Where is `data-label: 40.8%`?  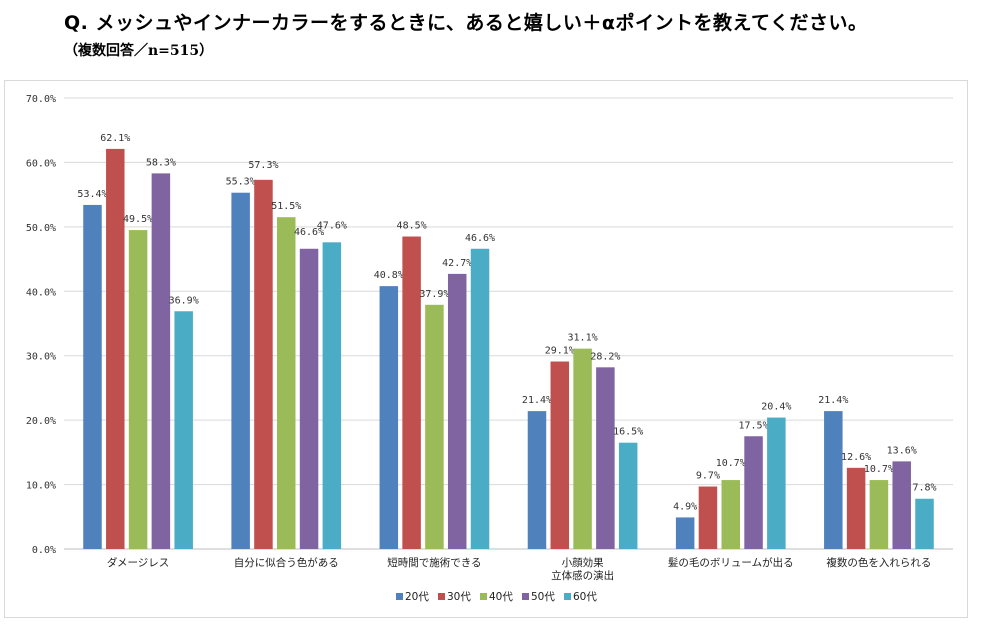
data-label: 40.8% is located at coordinates (389, 275).